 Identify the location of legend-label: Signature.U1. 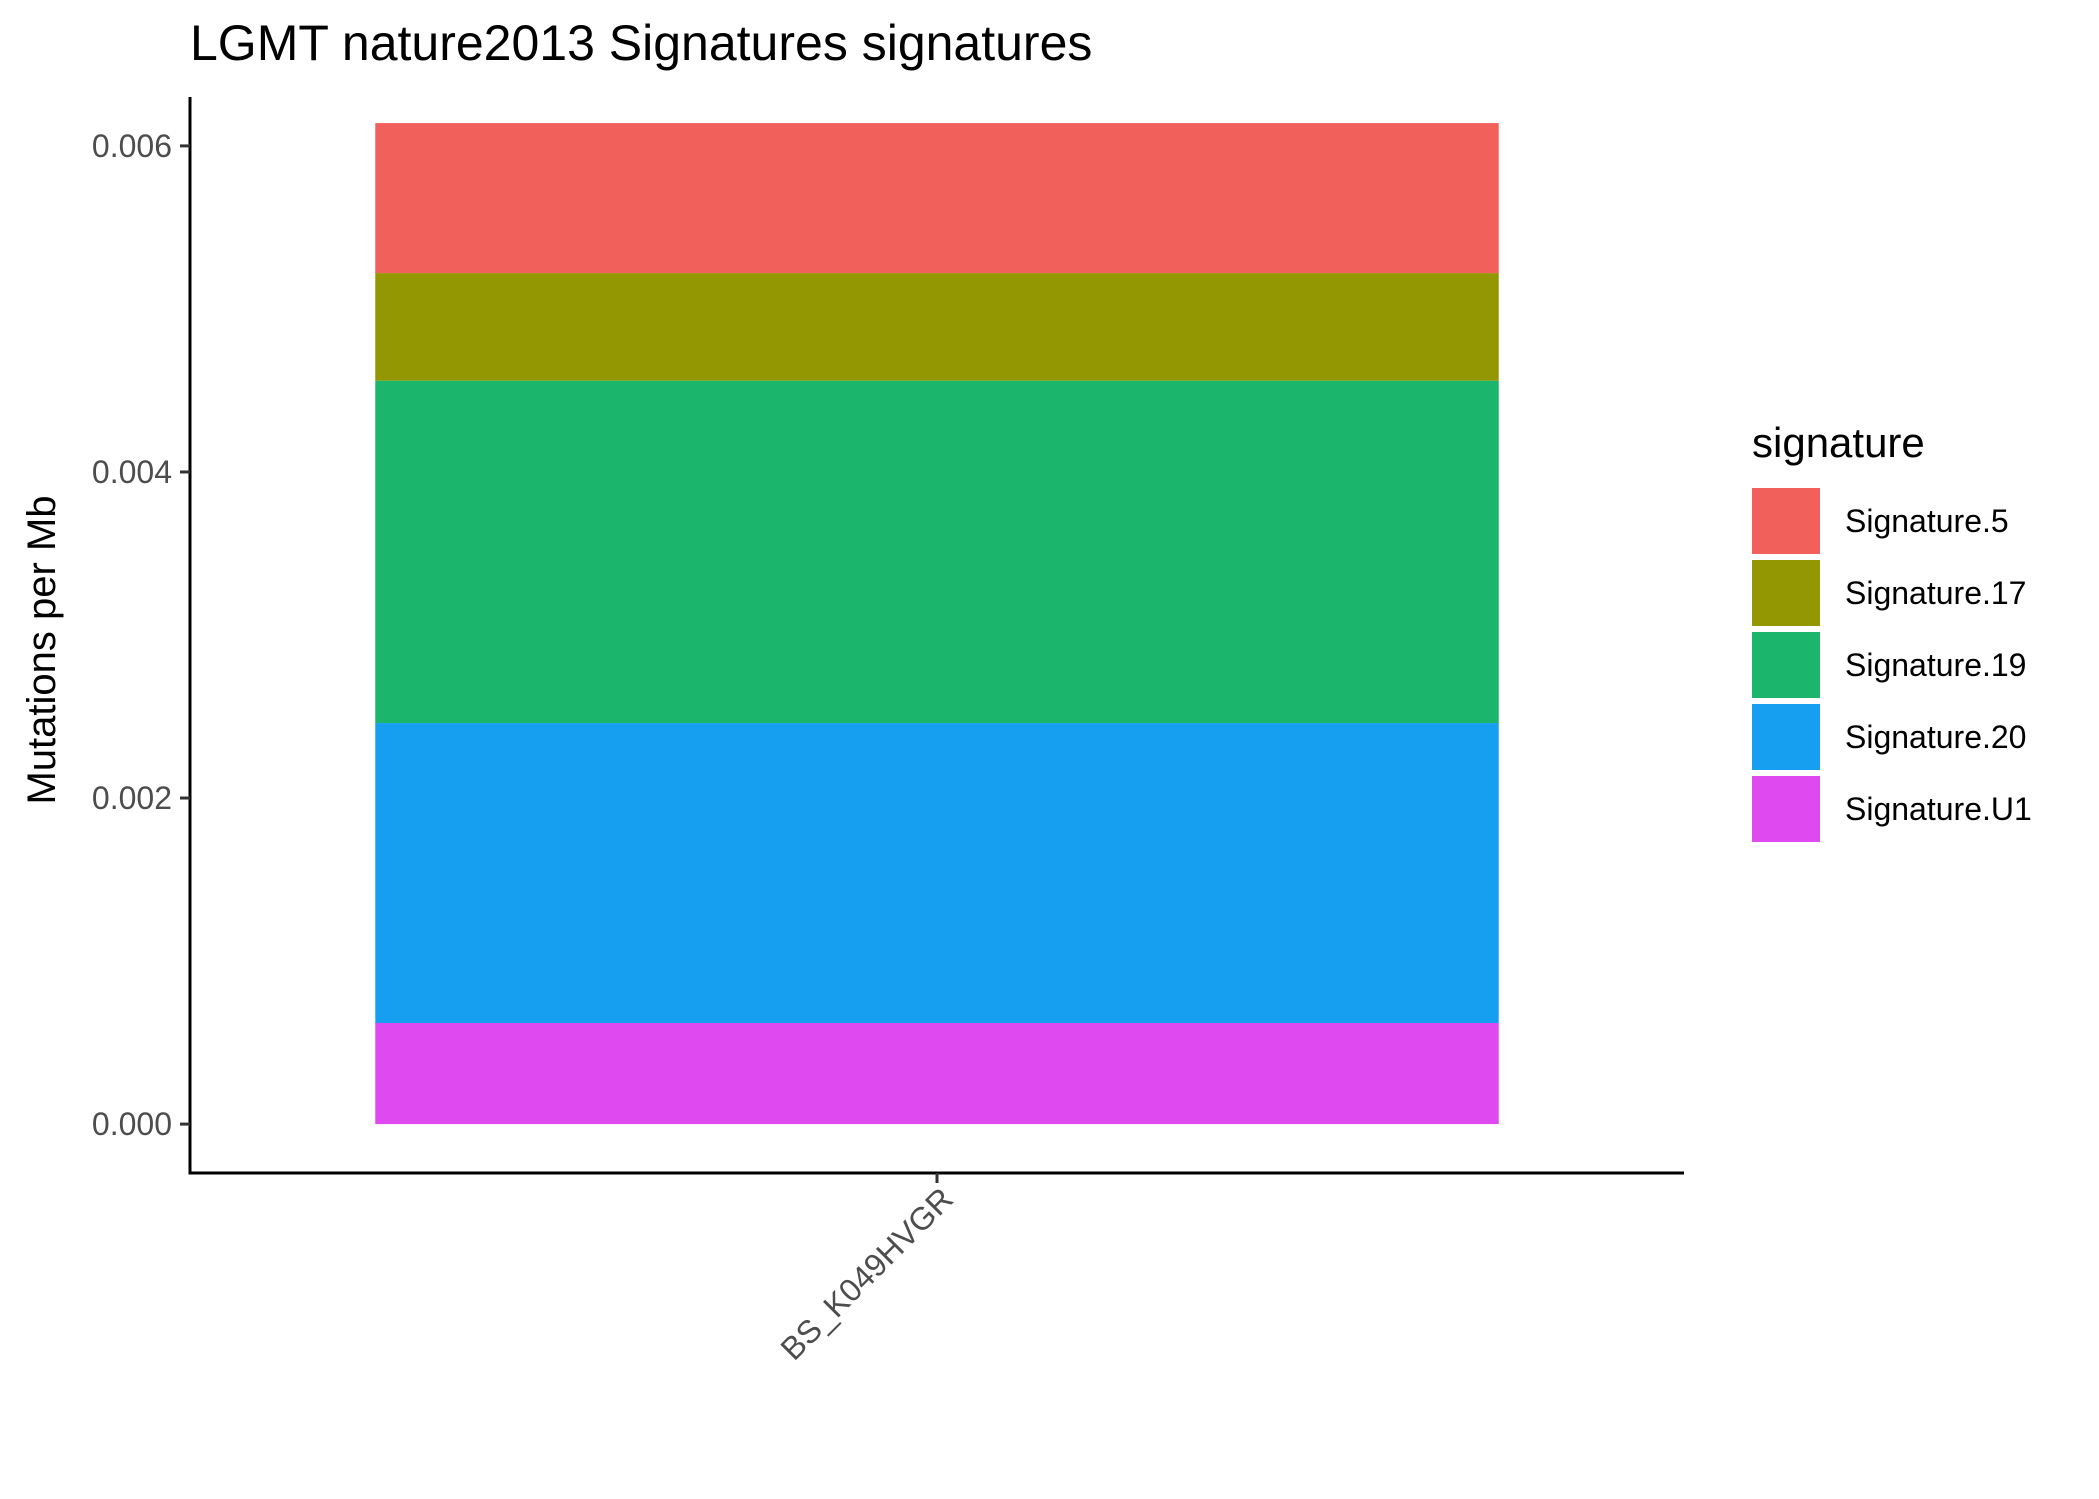
(1938, 809).